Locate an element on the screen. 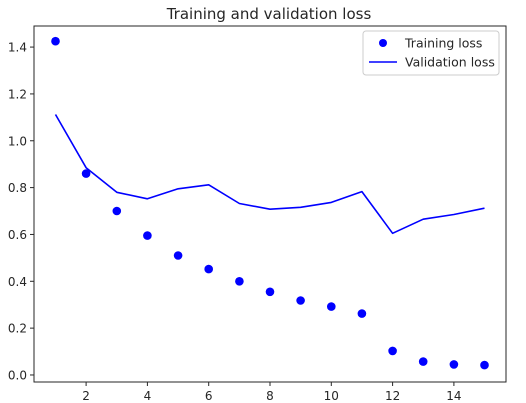 The width and height of the screenshot is (526, 403). legend-label-validation-loss: Validation loss is located at coordinates (450, 62).